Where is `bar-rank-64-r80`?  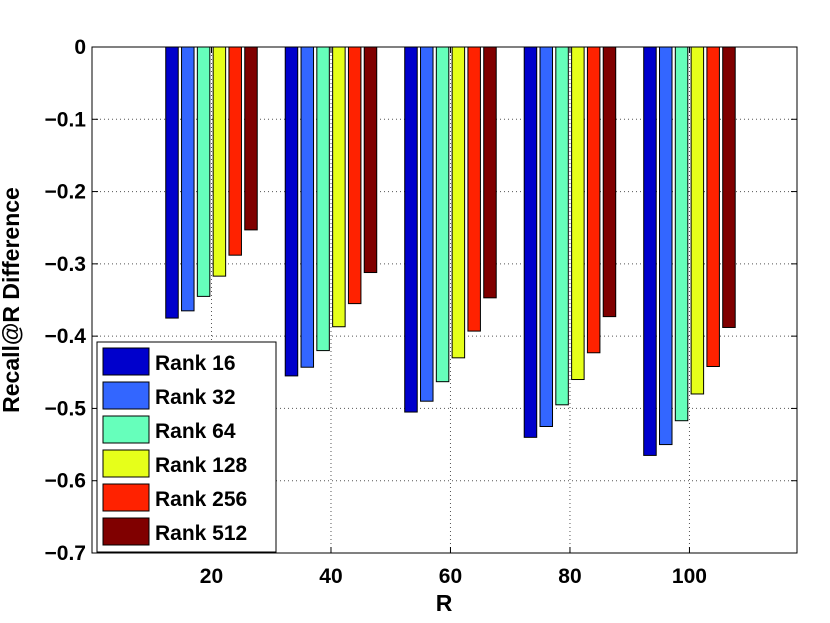 bar-rank-64-r80 is located at coordinates (562, 226).